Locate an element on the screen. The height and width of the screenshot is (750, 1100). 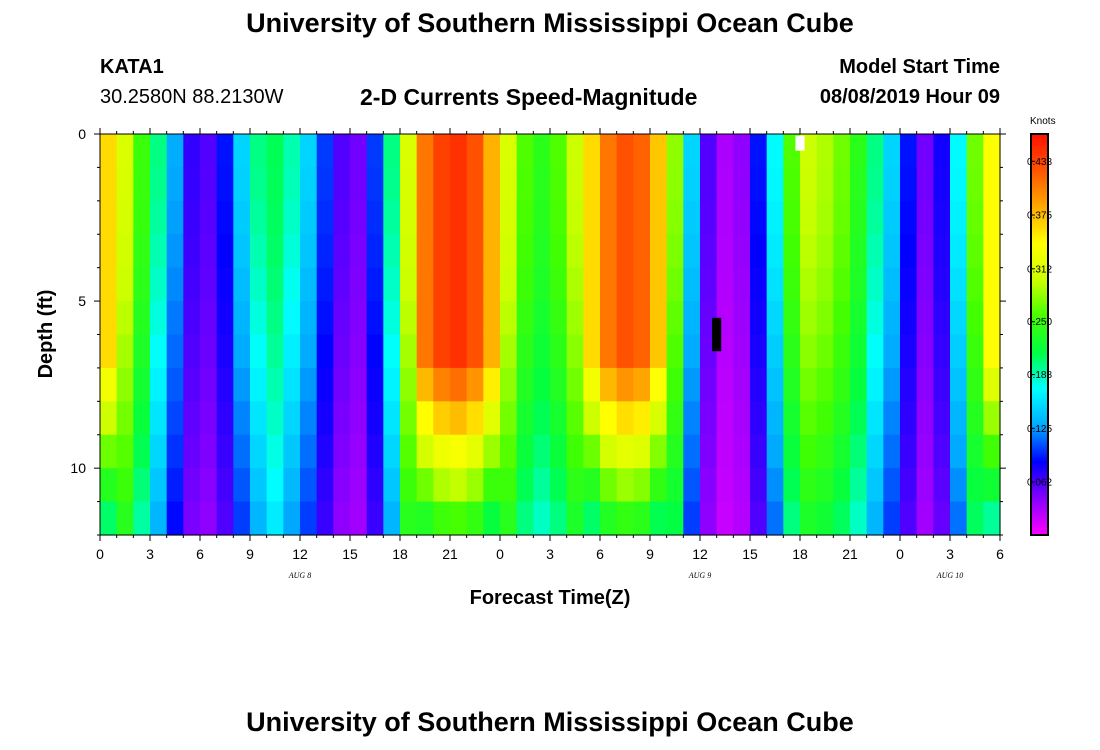
x-tick-label: 6 is located at coordinates (600, 554).